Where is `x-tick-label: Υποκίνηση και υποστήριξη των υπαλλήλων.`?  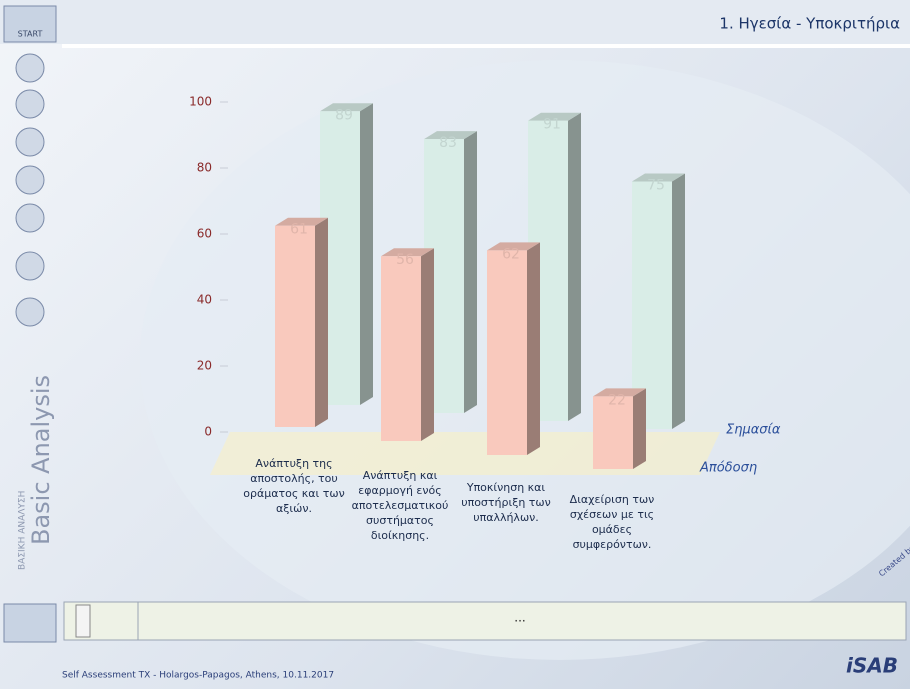
x-tick-label: Υποκίνηση και υποστήριξη των υπαλλήλων. is located at coordinates (506, 502).